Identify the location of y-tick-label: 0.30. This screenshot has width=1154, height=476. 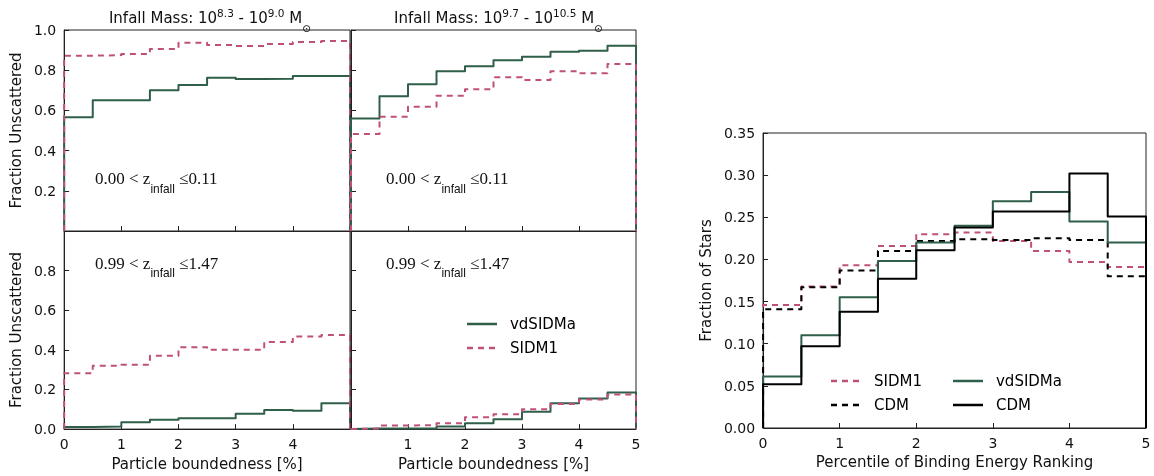
(739, 175).